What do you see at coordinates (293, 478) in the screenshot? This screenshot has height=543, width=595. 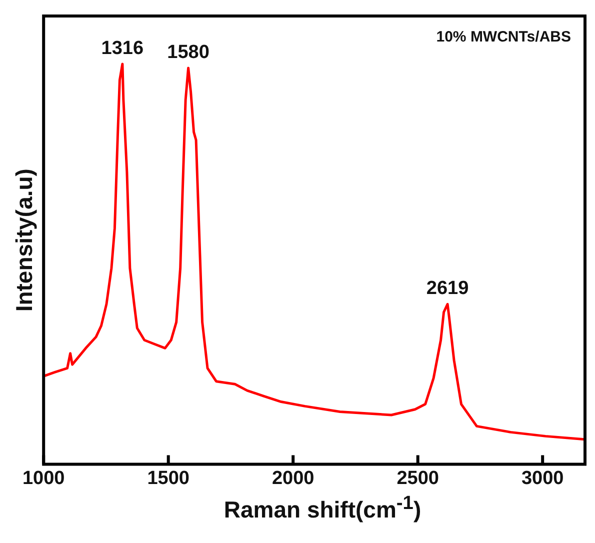 I see `x-tick-label: 2000` at bounding box center [293, 478].